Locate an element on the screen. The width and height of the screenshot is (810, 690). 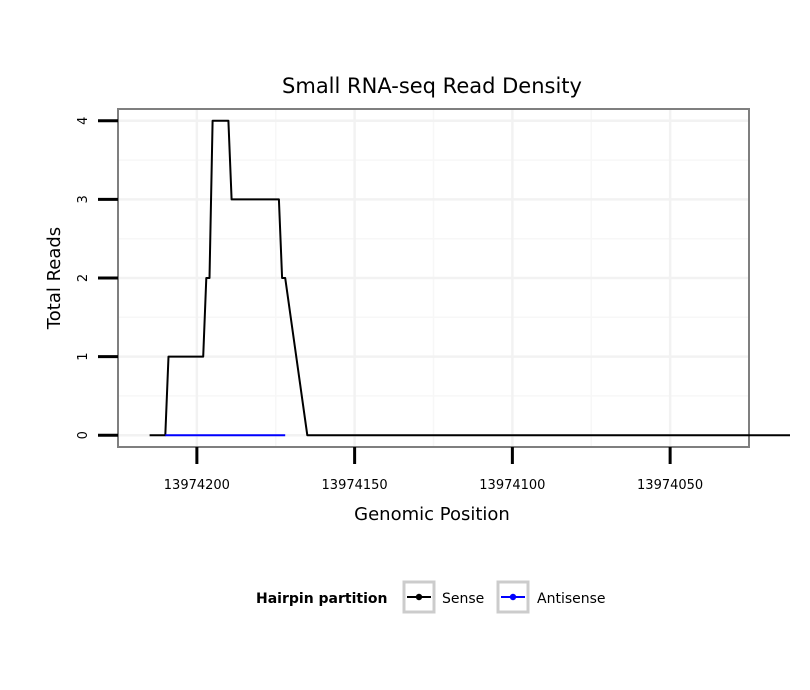
legend-dot-sense is located at coordinates (419, 597).